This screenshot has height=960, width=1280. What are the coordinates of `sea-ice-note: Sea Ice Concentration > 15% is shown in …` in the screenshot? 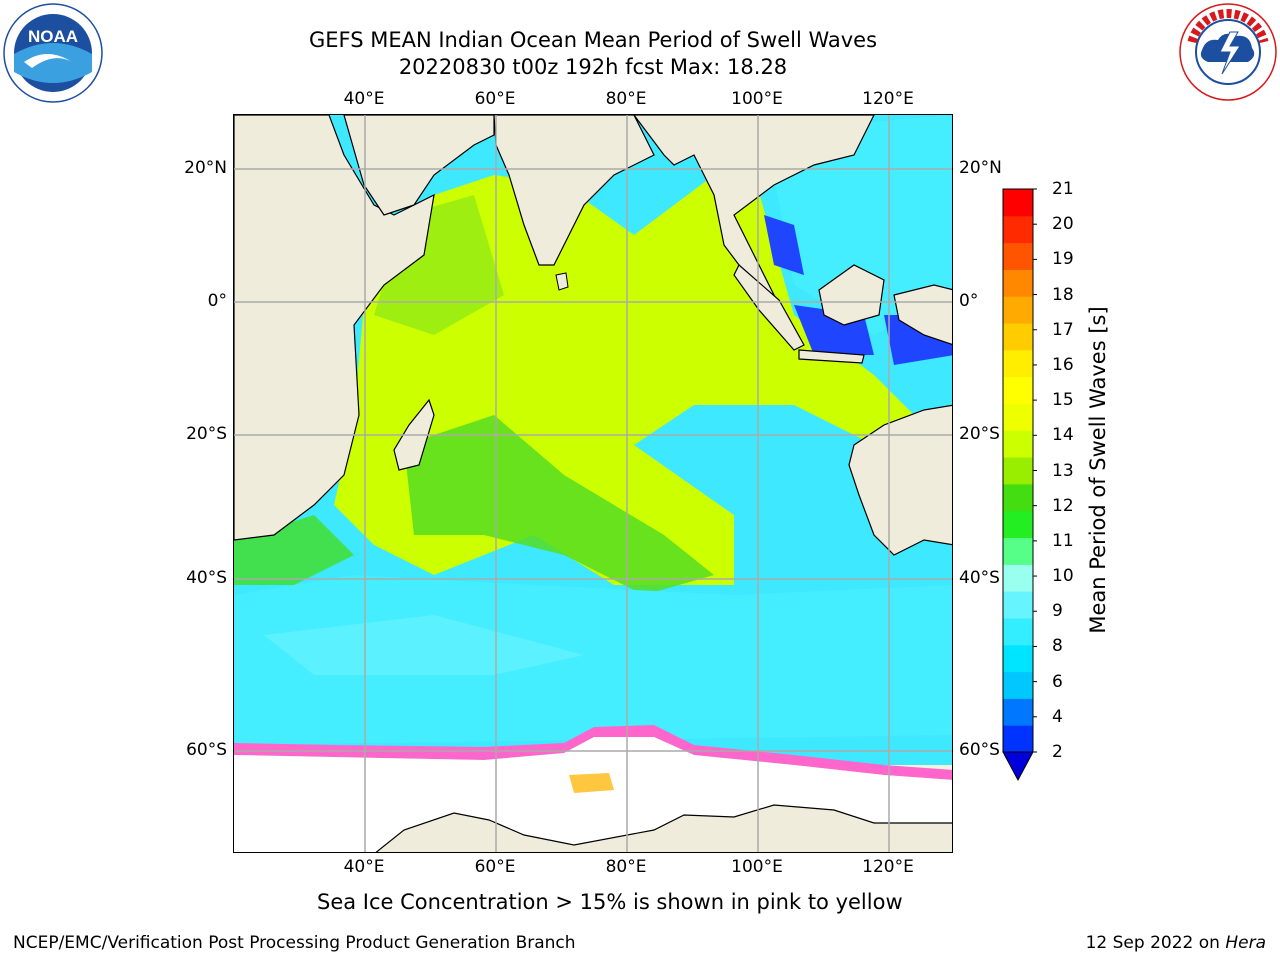 It's located at (610, 902).